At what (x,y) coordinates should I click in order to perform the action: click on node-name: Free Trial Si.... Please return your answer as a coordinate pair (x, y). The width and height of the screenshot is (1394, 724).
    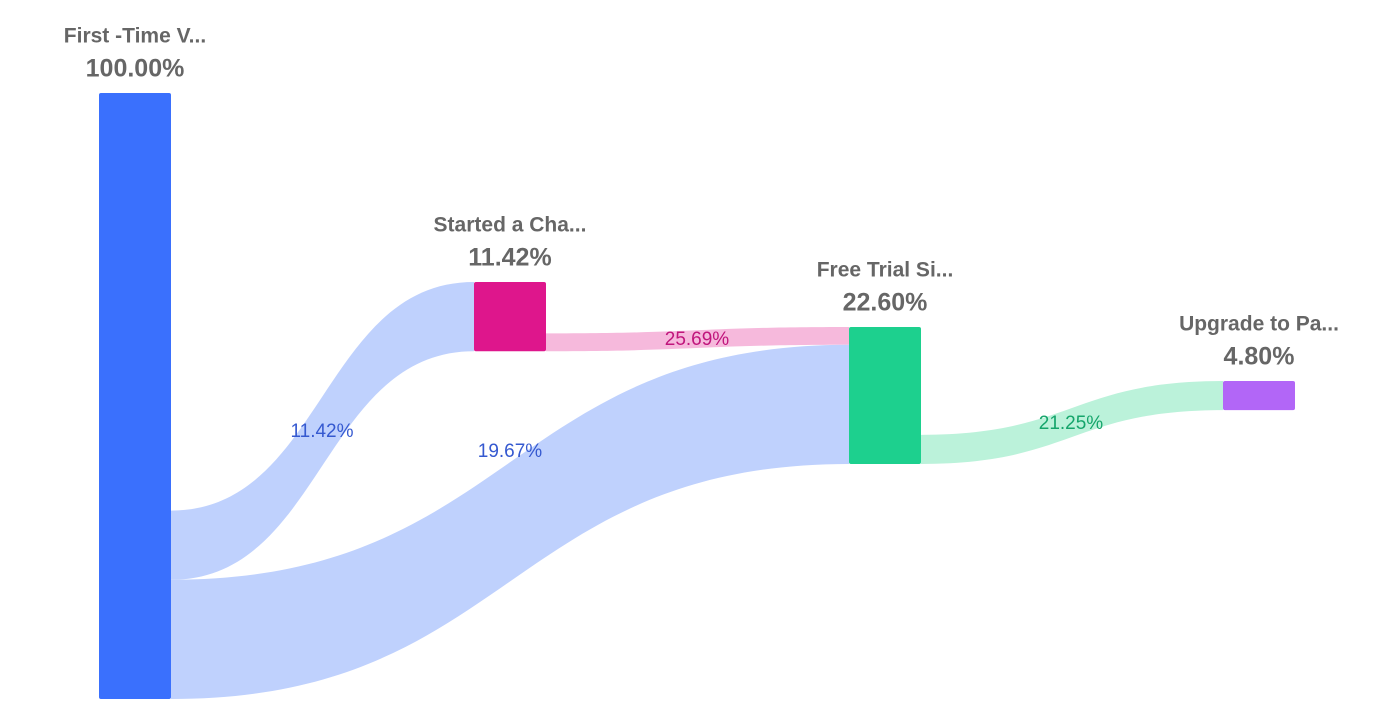
    Looking at the image, I should click on (885, 270).